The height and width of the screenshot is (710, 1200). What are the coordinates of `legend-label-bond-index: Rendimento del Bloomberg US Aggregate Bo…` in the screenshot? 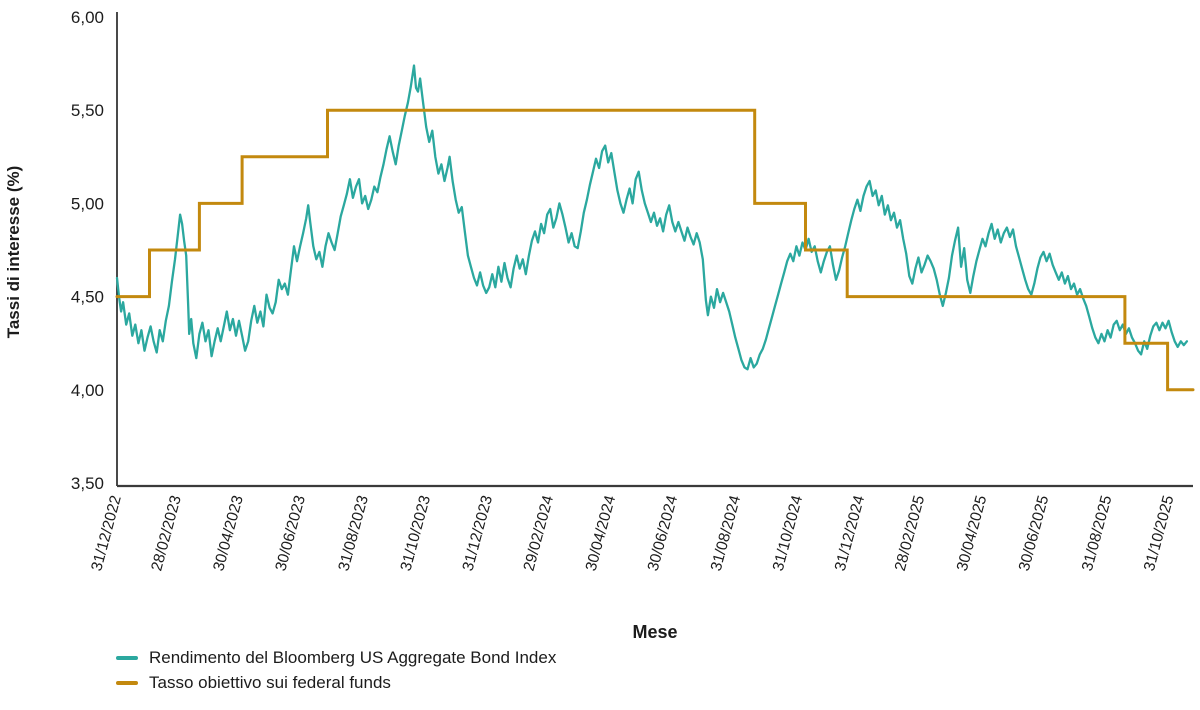 It's located at (353, 657).